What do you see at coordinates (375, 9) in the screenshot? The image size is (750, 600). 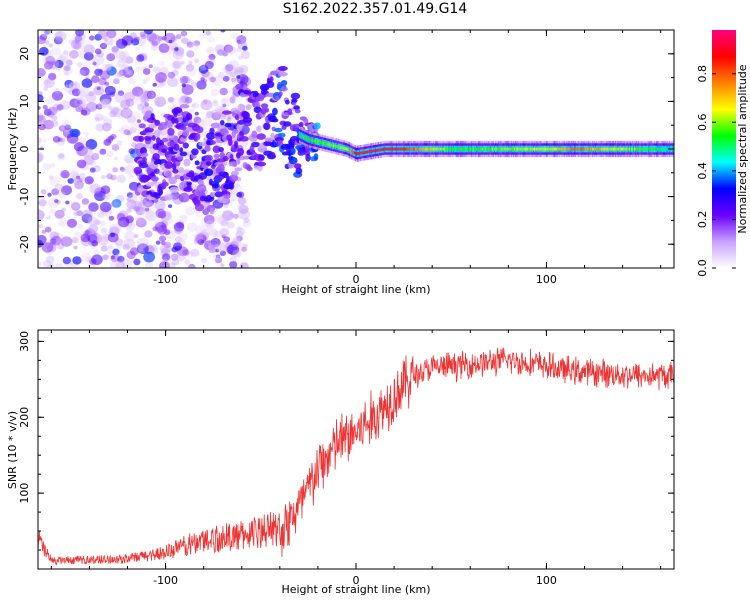 I see `chart-title: S162.2022.357.01.49.G14` at bounding box center [375, 9].